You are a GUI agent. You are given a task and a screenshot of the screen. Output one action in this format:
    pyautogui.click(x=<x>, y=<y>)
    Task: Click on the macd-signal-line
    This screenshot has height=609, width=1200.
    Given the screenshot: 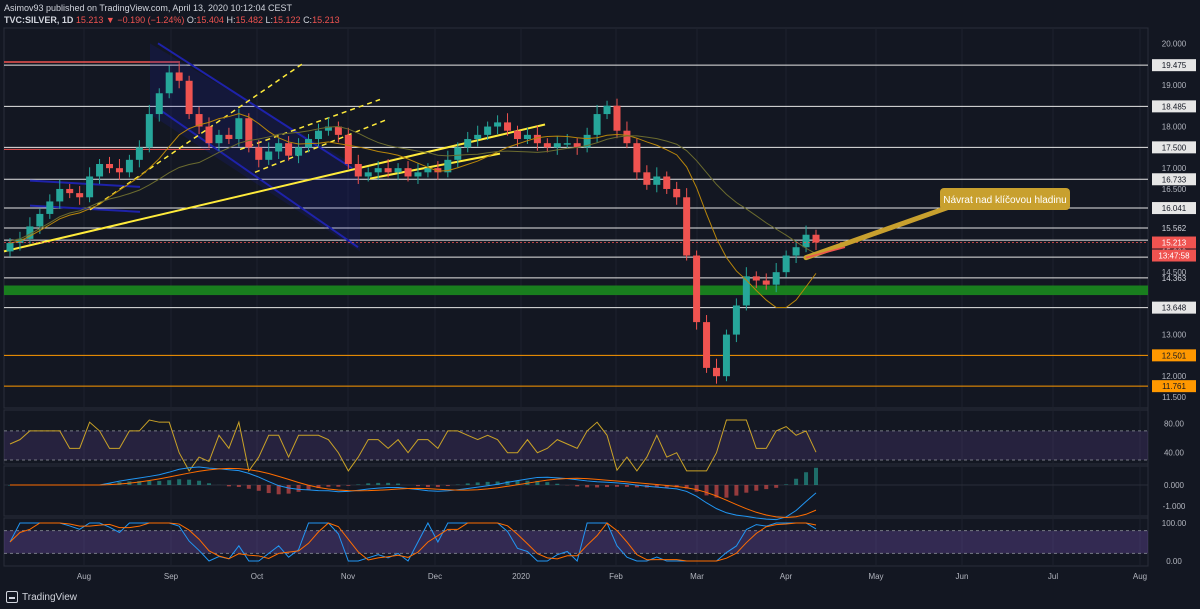 What is the action you would take?
    pyautogui.click(x=413, y=493)
    